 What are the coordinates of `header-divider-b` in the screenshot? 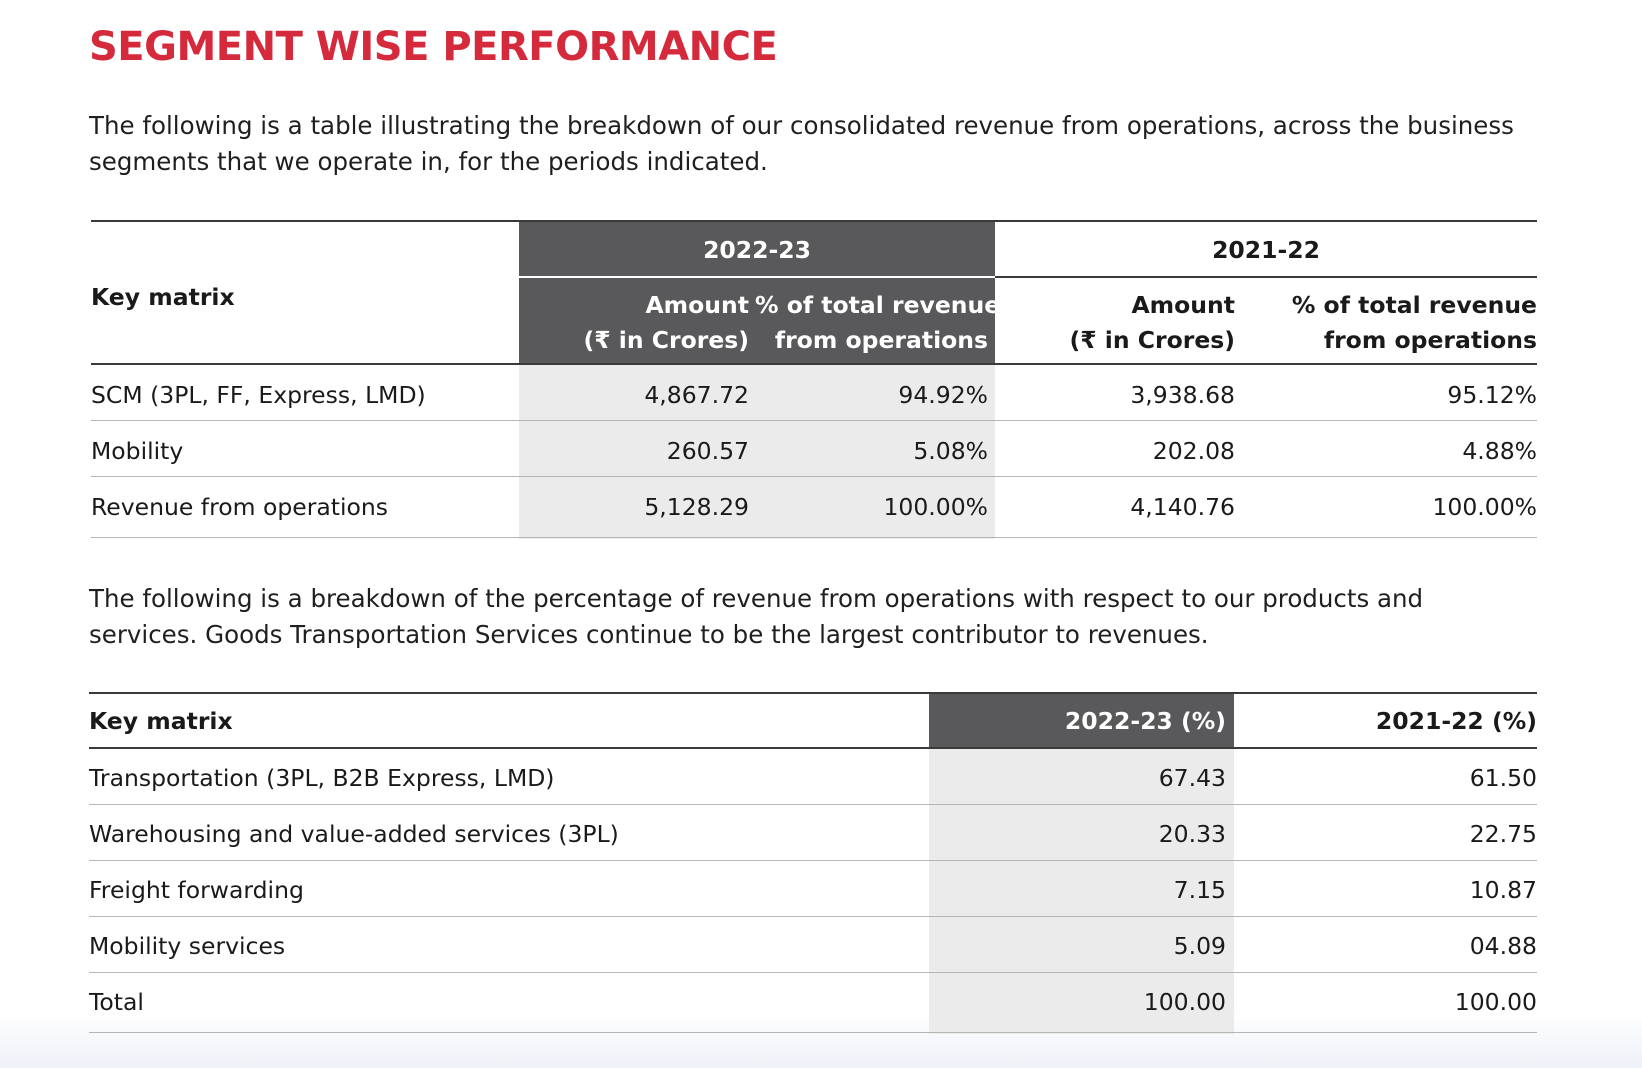 It's located at (1266, 277).